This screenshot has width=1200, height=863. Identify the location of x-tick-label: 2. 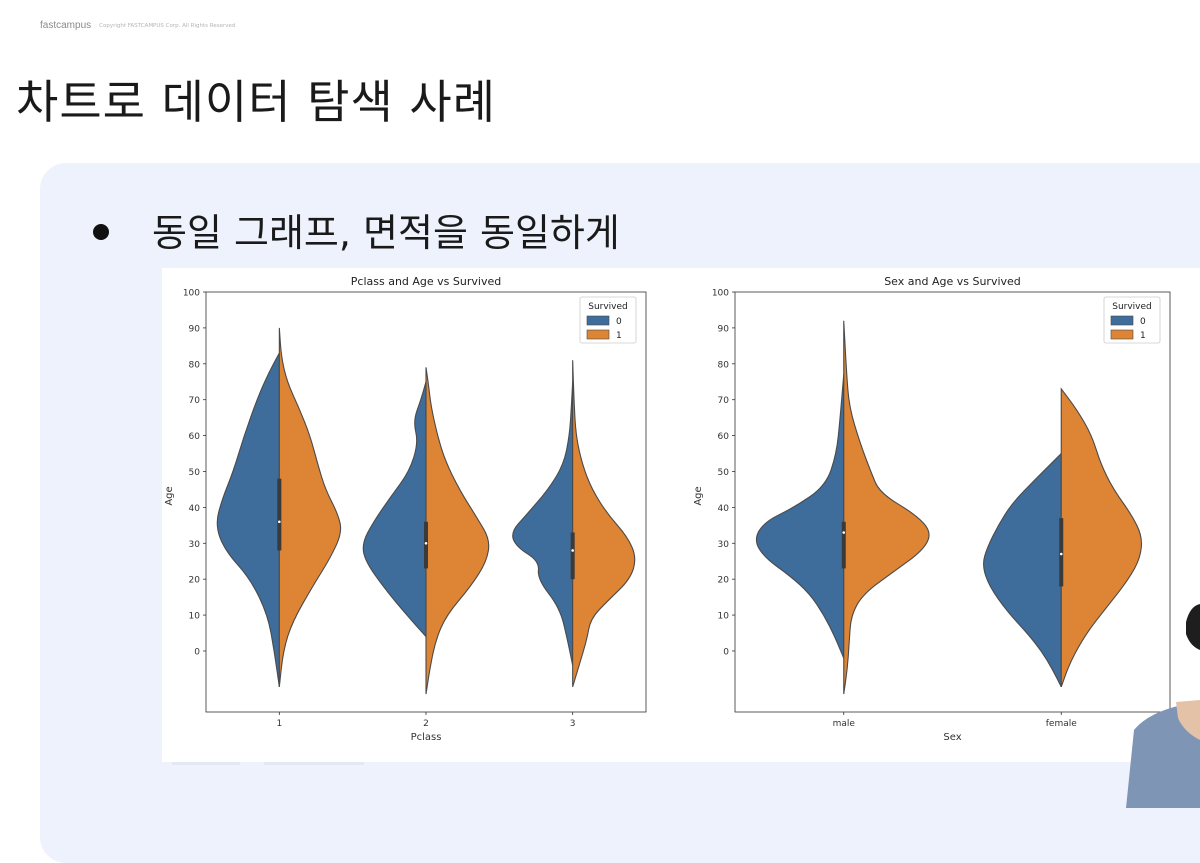
(426, 724).